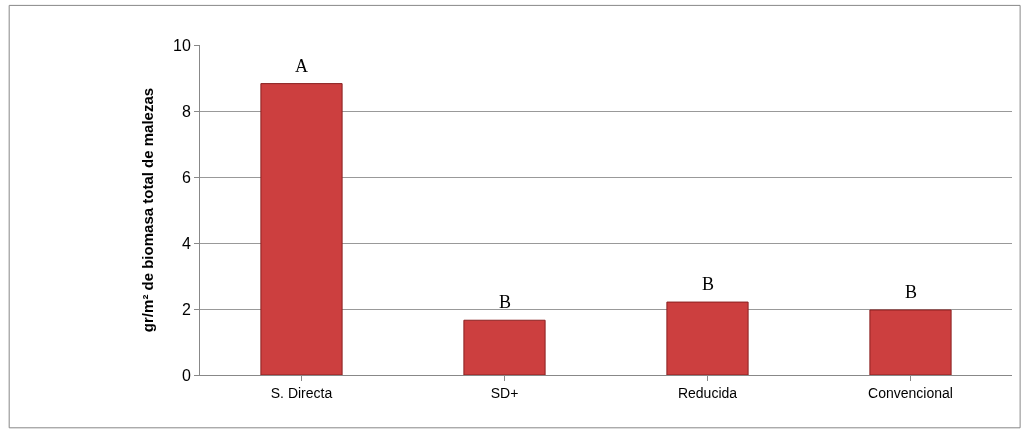 The image size is (1027, 433). I want to click on x-tick-label: S. Directa, so click(301, 392).